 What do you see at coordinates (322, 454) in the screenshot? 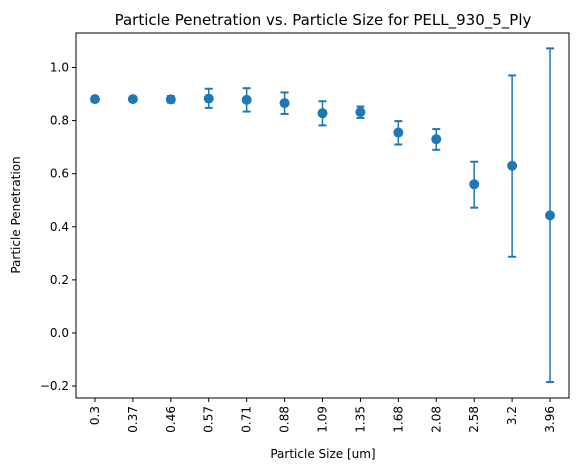
I see `x-axis-label: Particle Size [um]` at bounding box center [322, 454].